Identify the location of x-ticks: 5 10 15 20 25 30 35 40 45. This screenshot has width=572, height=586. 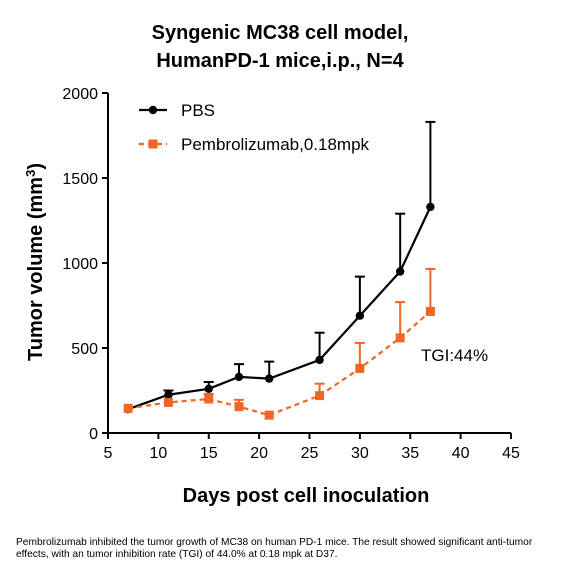
(312, 447).